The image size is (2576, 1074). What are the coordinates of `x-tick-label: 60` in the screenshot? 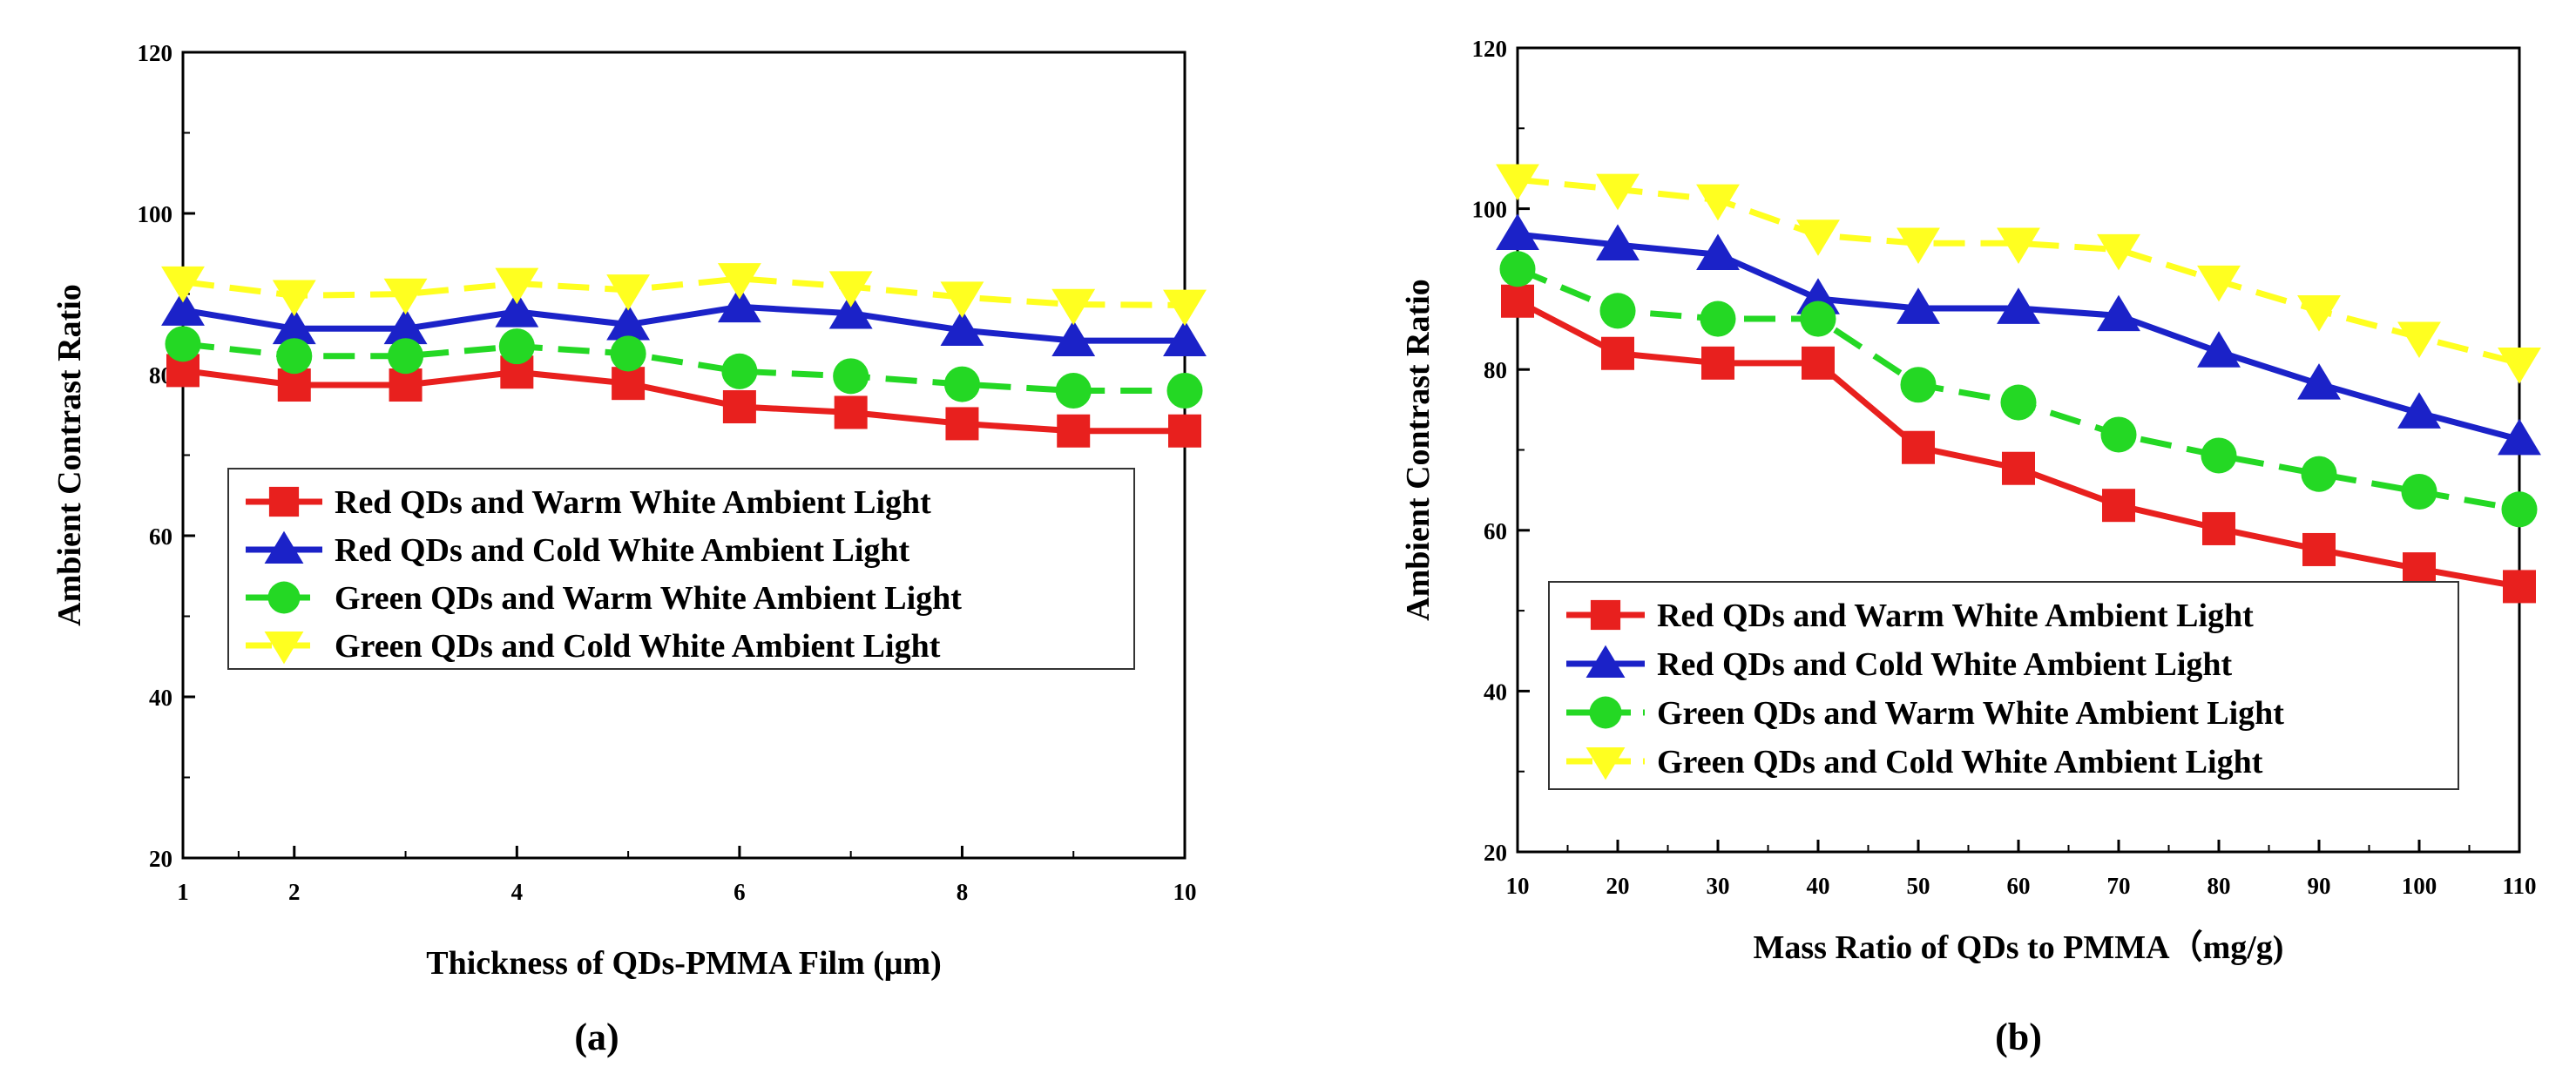 It's located at (2019, 886).